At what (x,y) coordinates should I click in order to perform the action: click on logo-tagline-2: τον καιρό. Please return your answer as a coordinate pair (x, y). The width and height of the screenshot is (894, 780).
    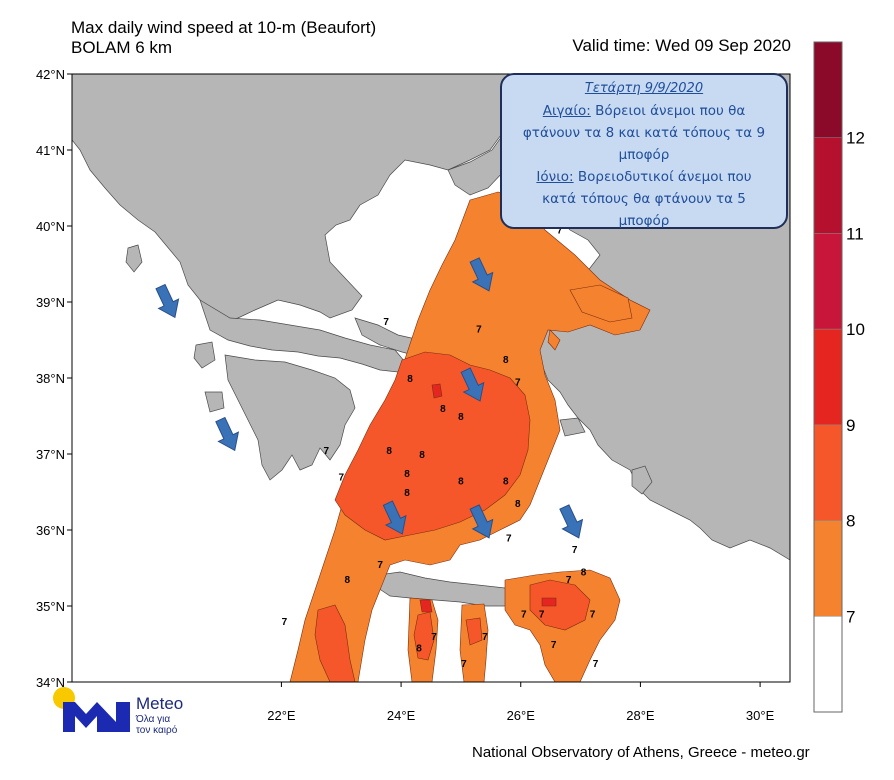
    Looking at the image, I should click on (157, 730).